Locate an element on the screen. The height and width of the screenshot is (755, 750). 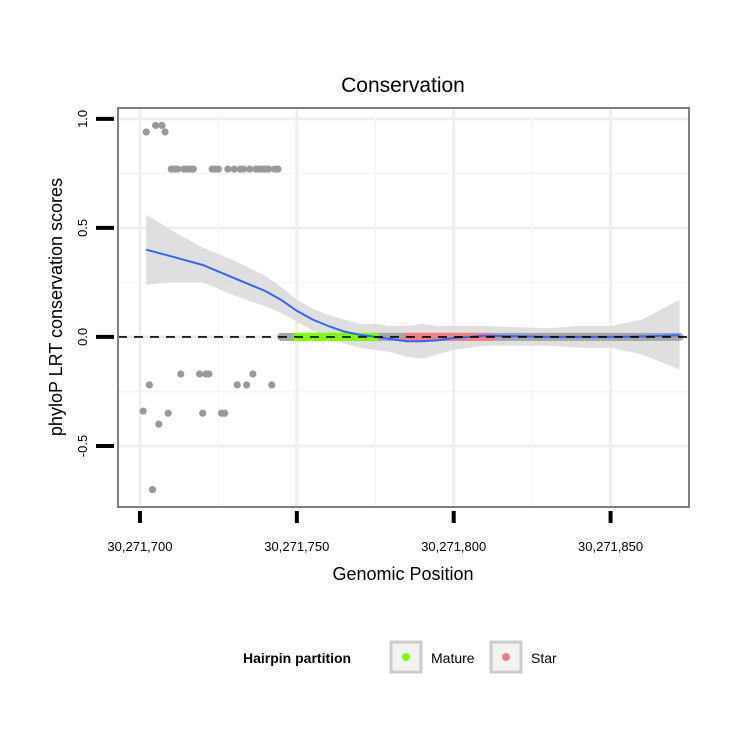
y-tick-label: -0.5 is located at coordinates (82, 446).